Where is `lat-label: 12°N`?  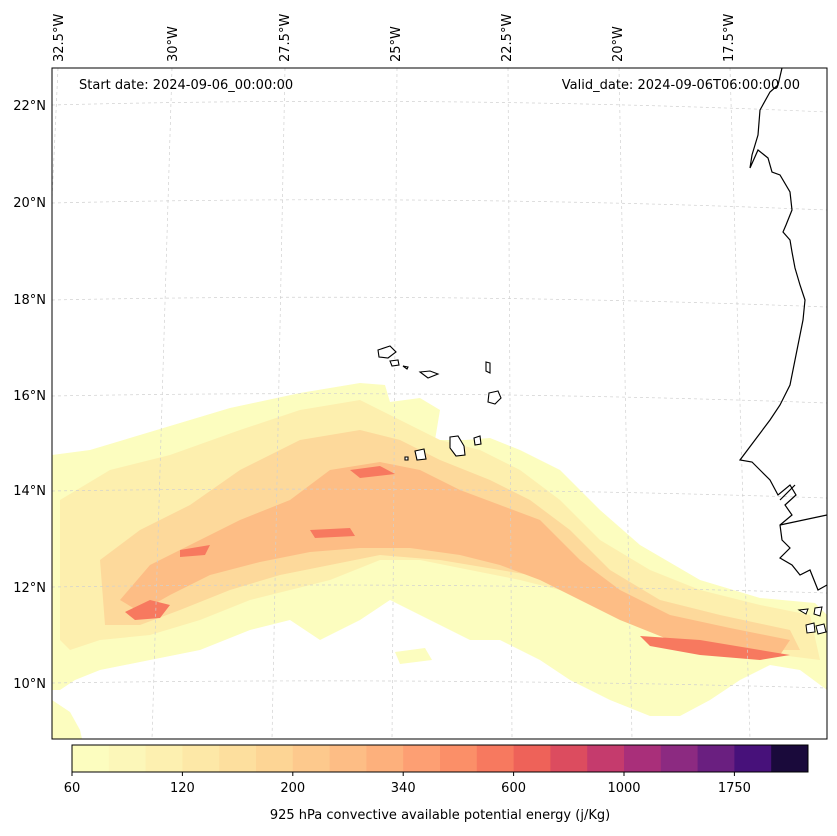
lat-label: 12°N is located at coordinates (29, 588).